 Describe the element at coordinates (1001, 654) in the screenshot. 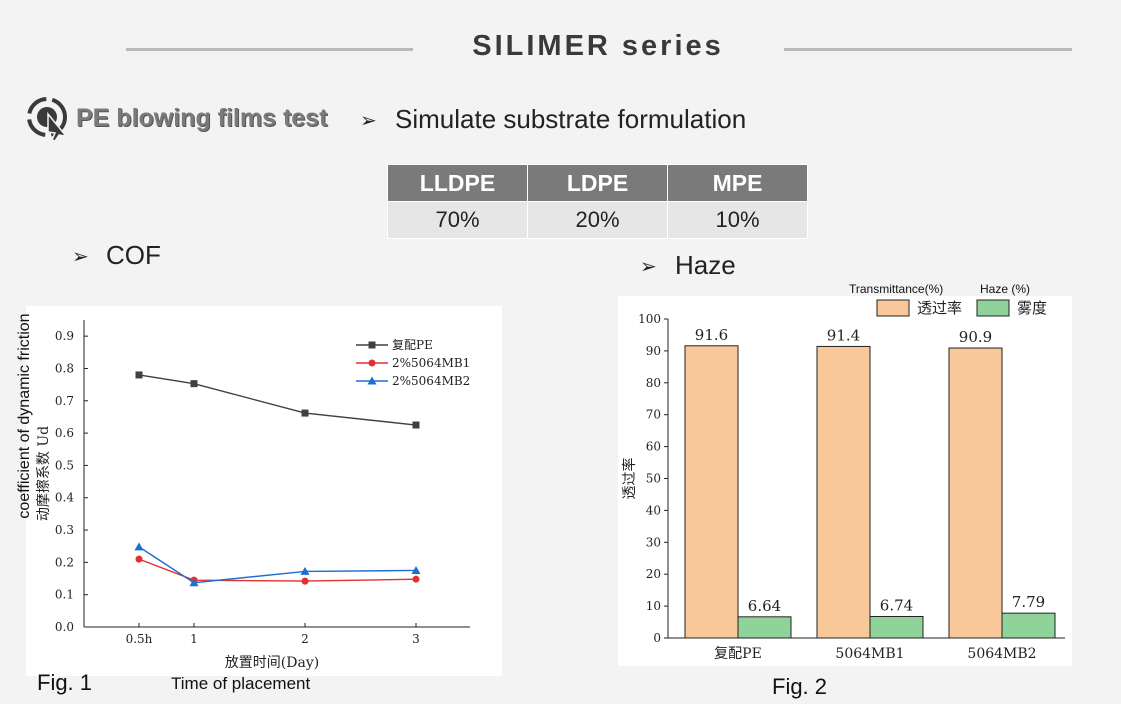

I see `x-tick-label: 5064MB2` at that location.